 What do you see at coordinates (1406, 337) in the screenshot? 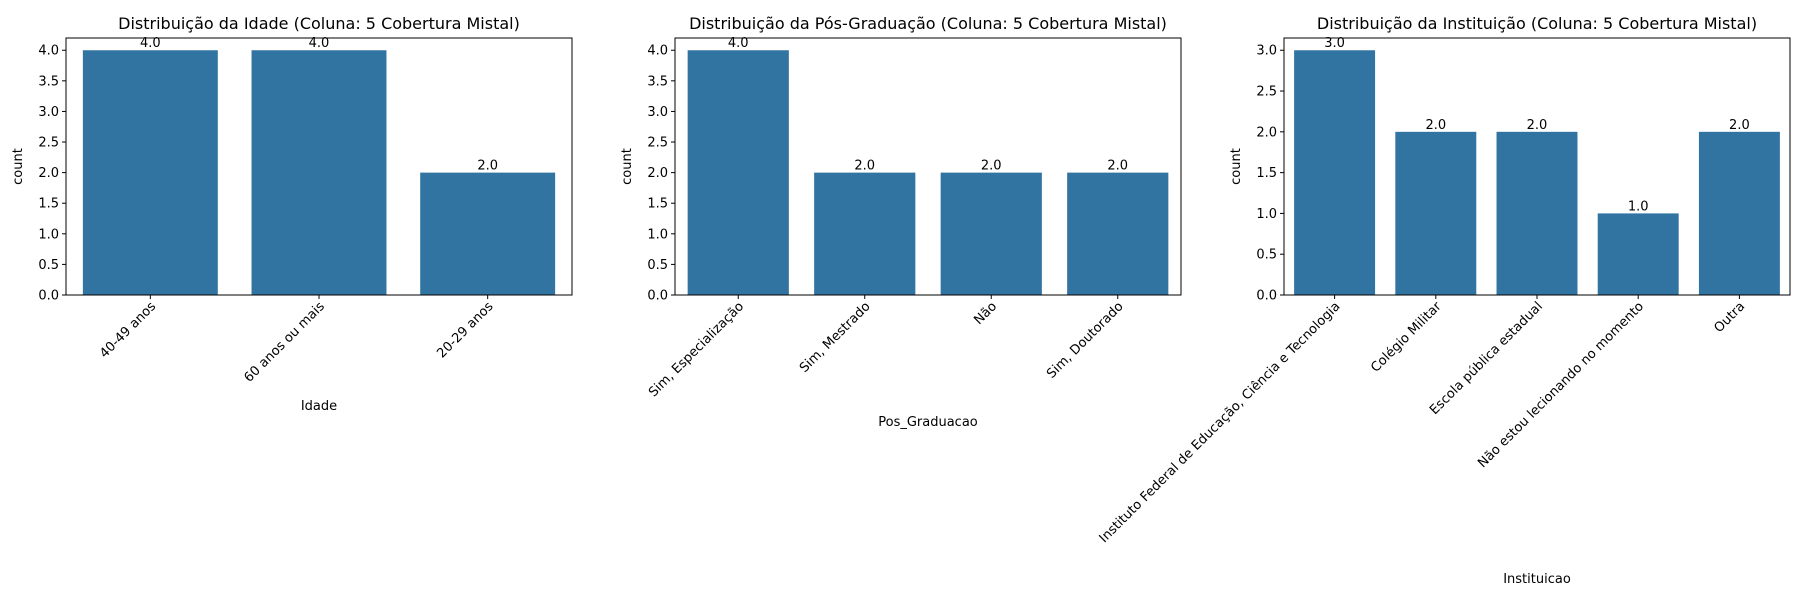
I see `x-tick-label: Colégio Militar` at bounding box center [1406, 337].